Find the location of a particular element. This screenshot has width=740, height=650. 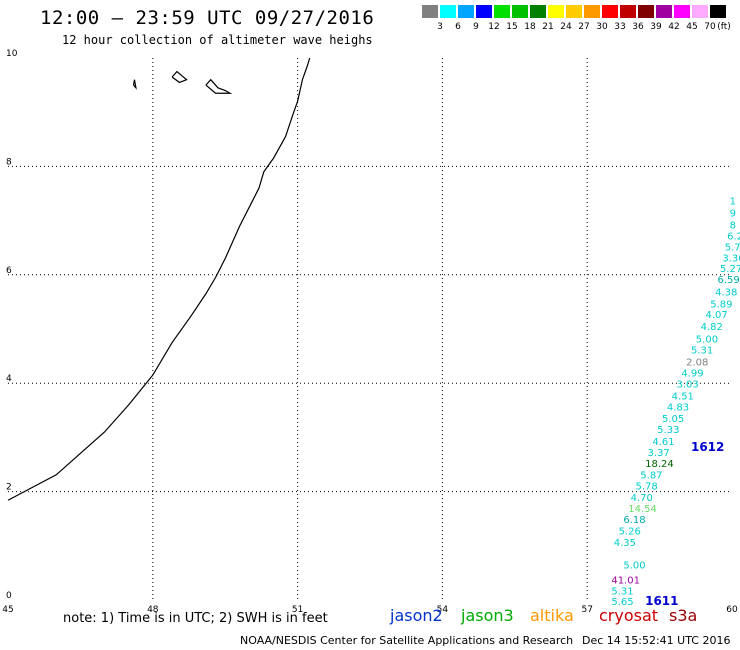

legend-label: 70 is located at coordinates (710, 27).